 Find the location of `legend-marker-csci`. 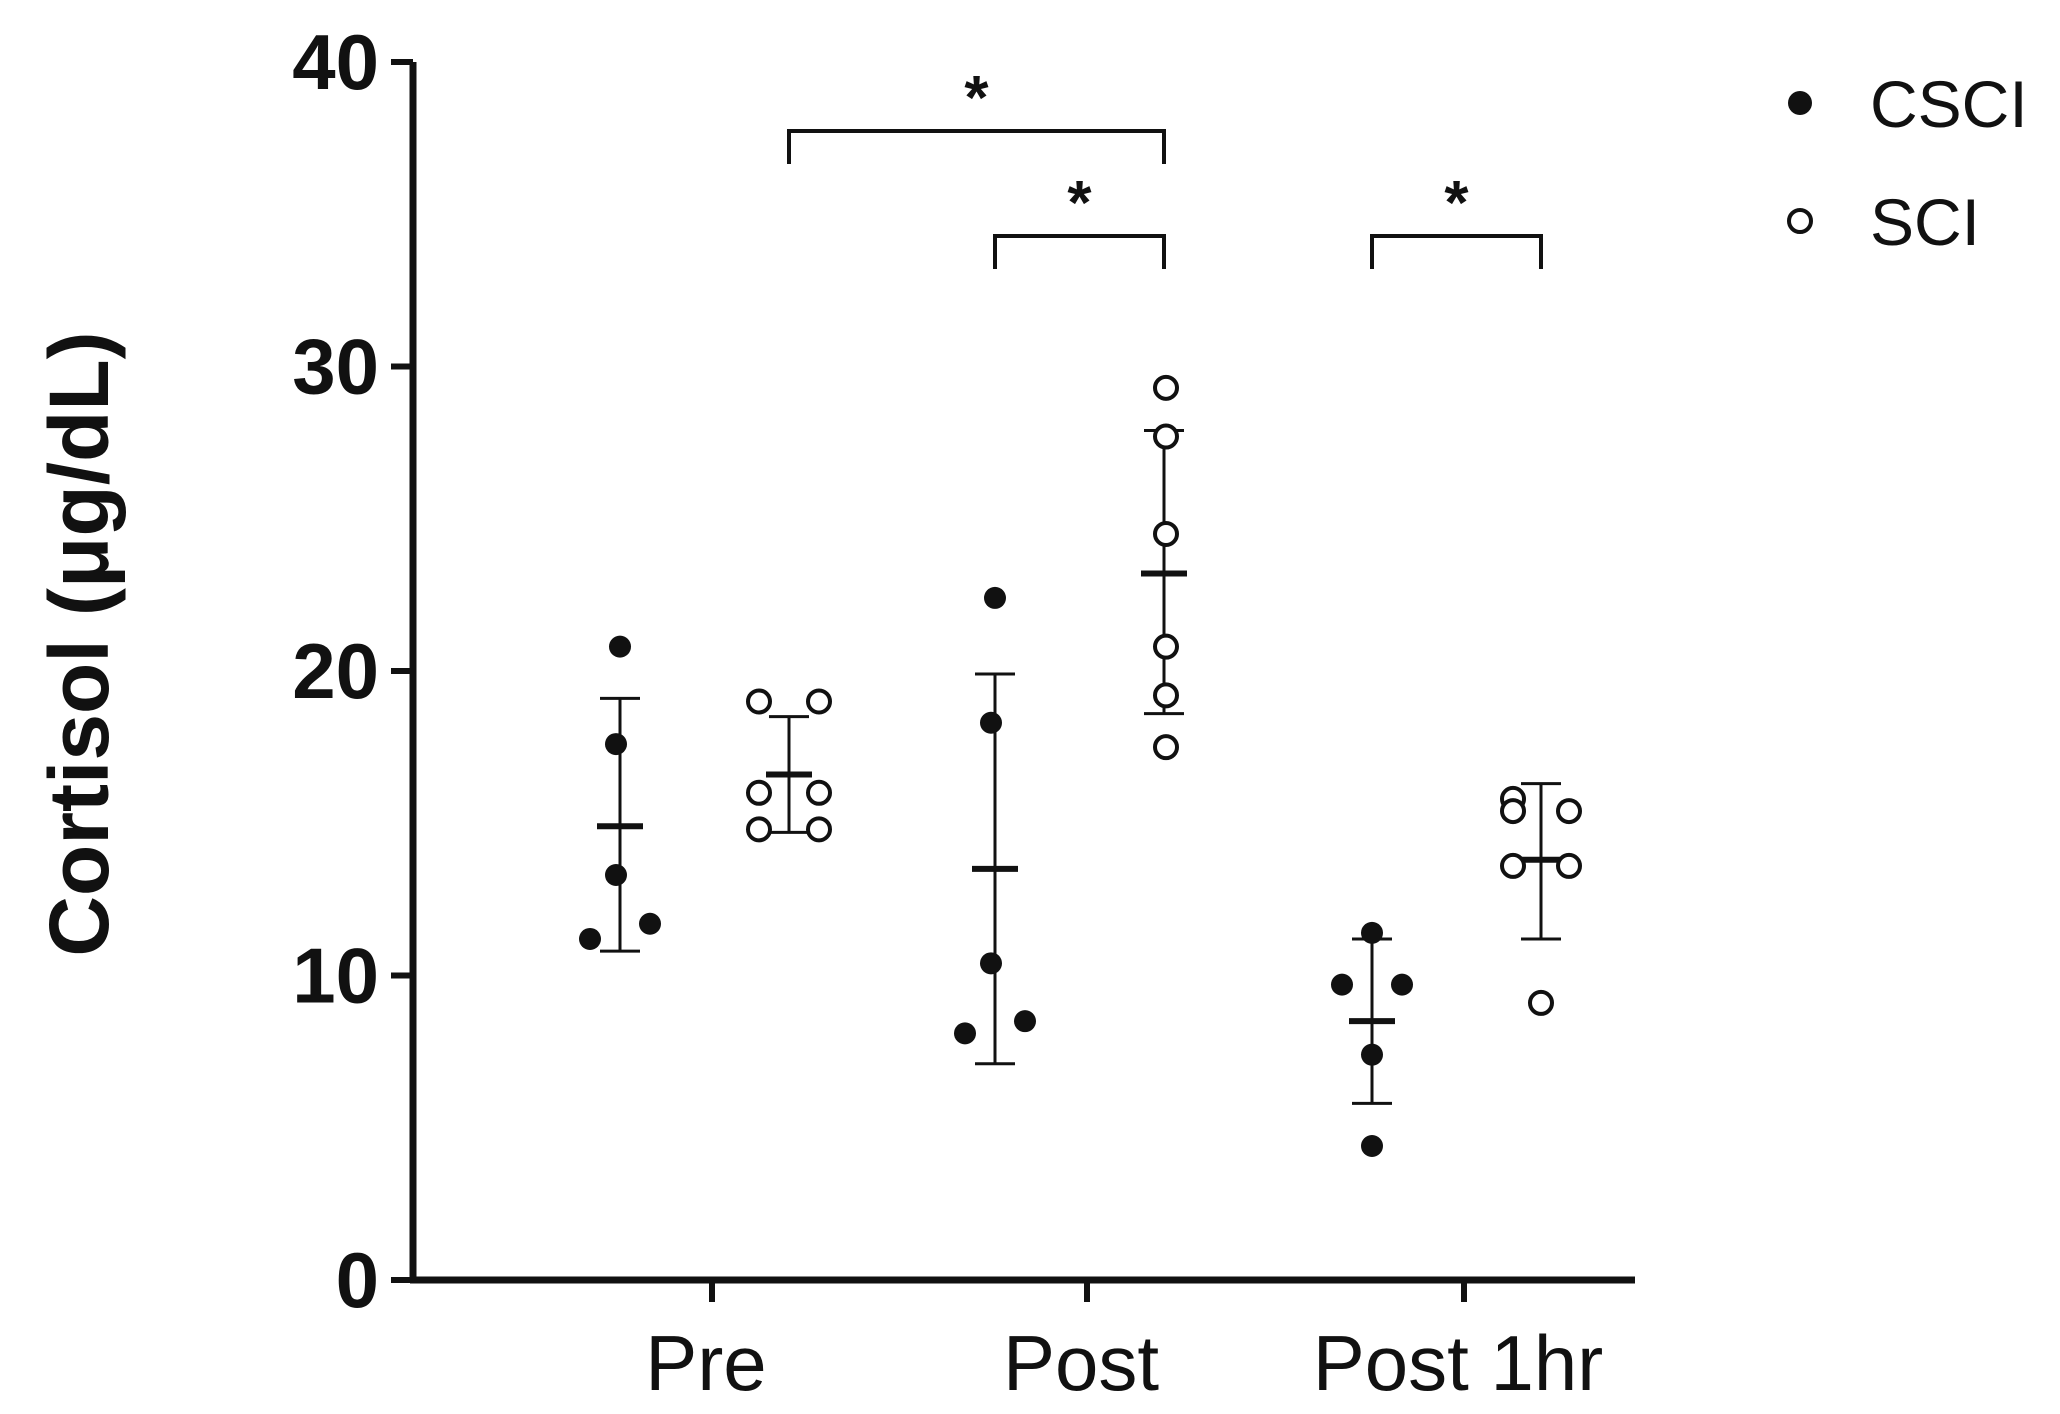

legend-marker-csci is located at coordinates (1800, 103).